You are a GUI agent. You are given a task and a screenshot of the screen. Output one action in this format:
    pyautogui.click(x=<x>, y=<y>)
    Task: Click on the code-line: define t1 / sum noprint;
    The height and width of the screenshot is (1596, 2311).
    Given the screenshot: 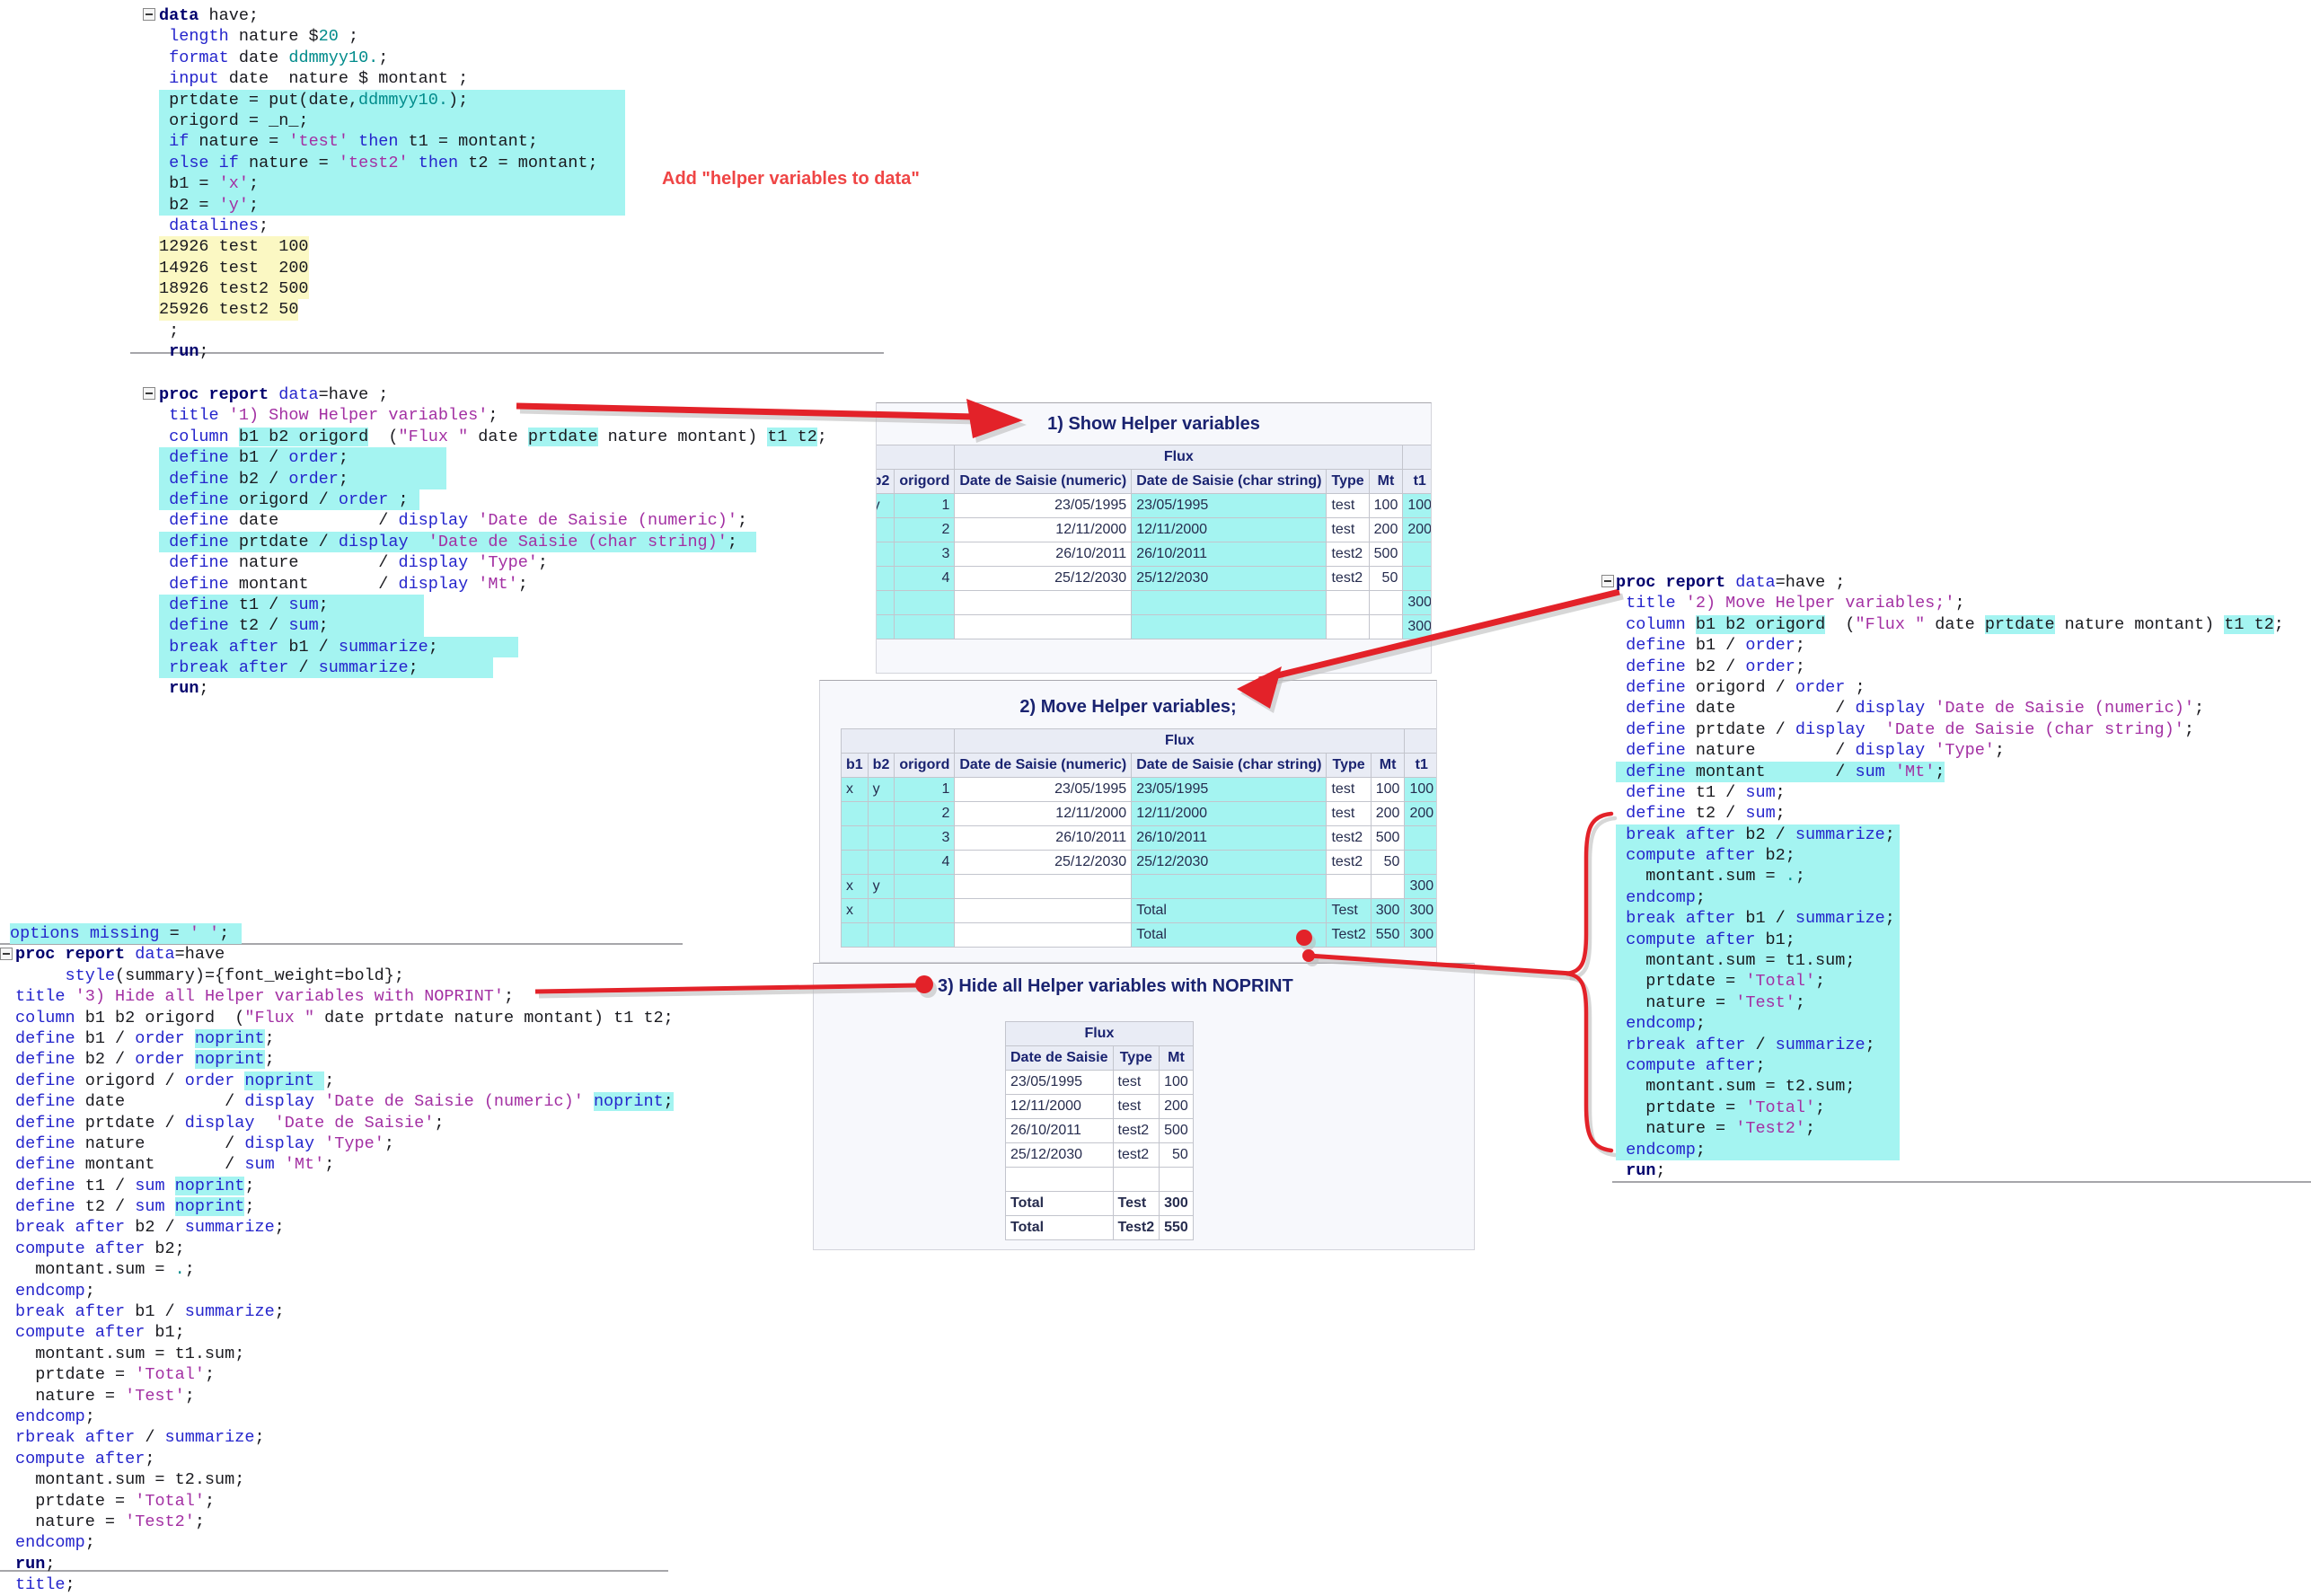 What is the action you would take?
    pyautogui.click(x=135, y=1185)
    